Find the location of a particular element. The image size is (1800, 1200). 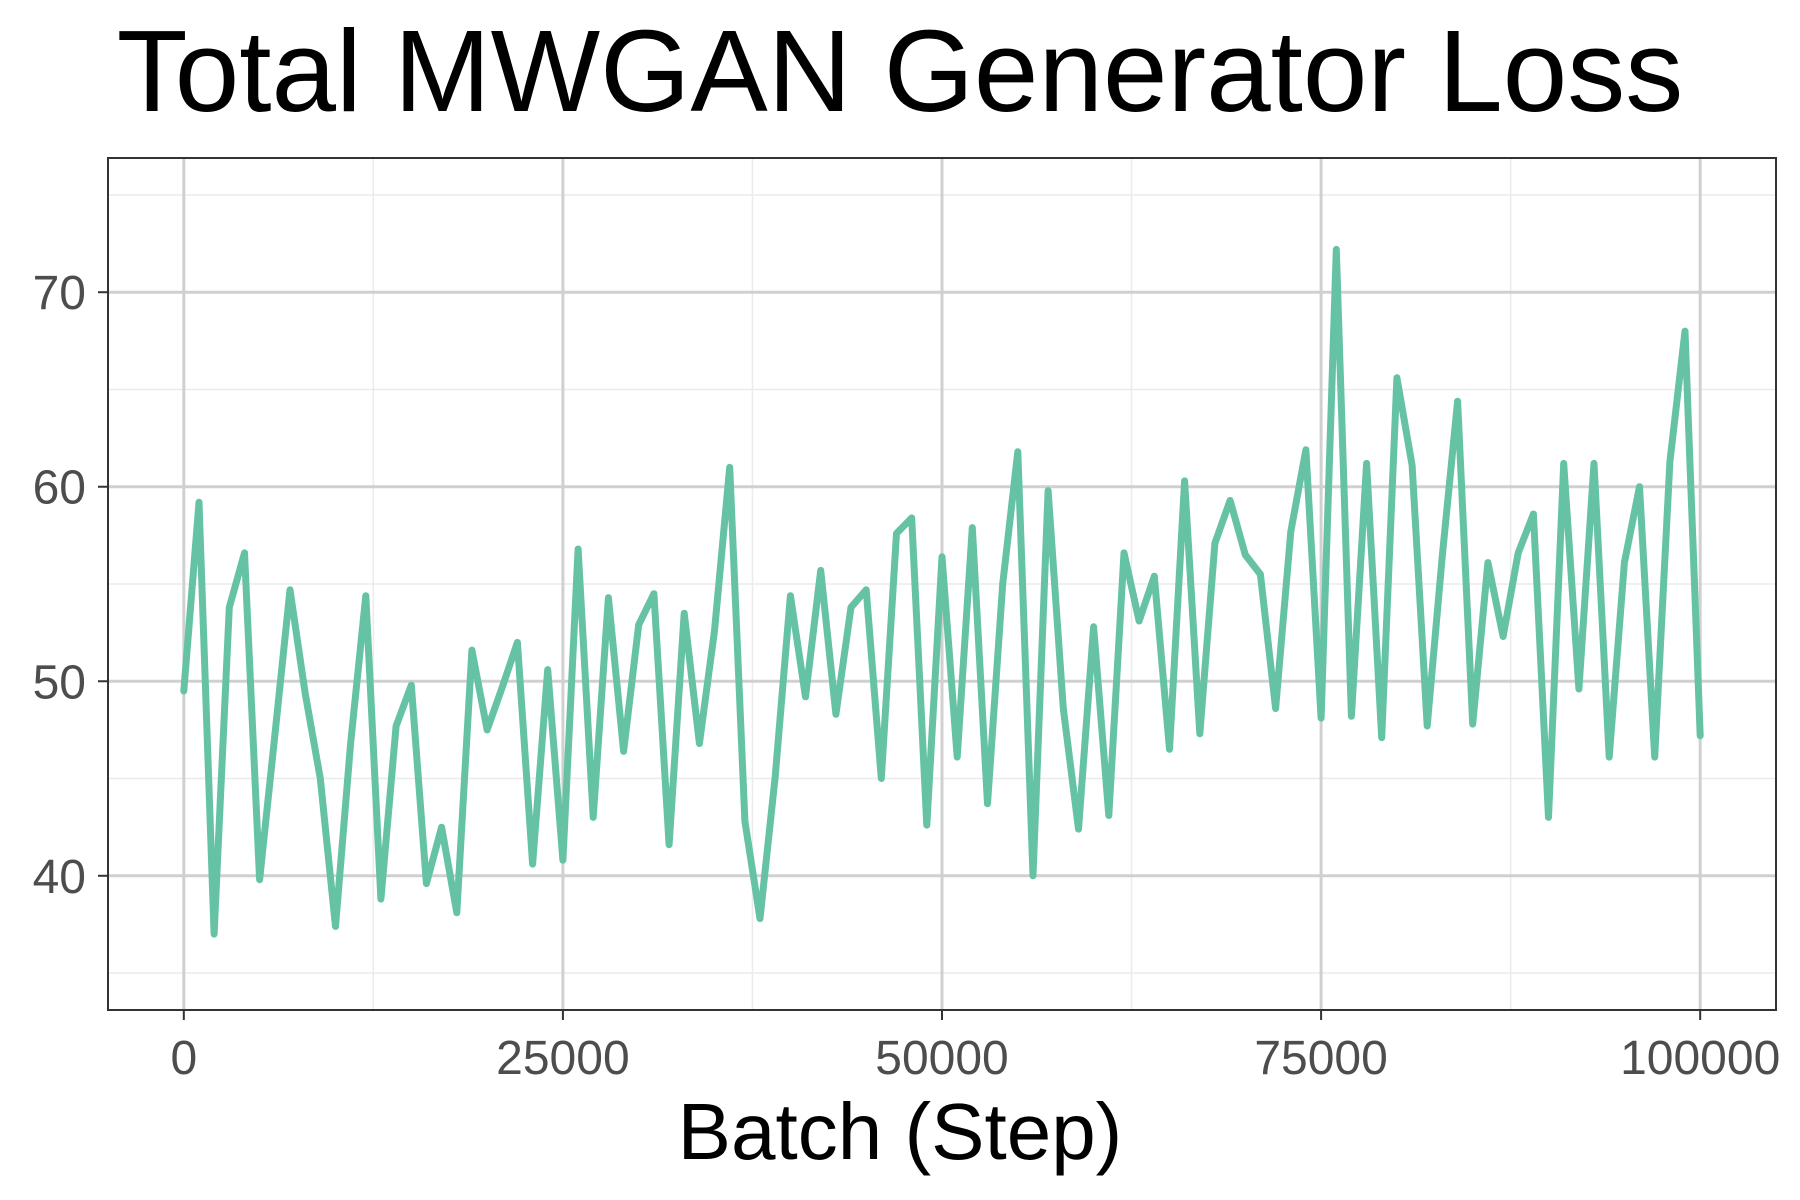

x-tick-label: 0 is located at coordinates (183, 1058).